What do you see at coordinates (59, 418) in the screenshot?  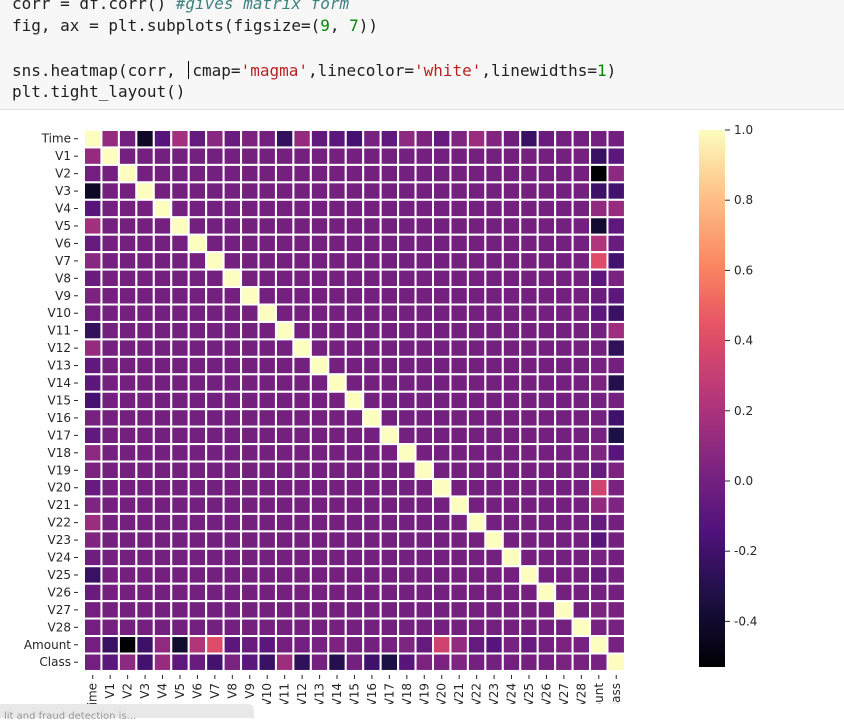 I see `y-tick-label: V16` at bounding box center [59, 418].